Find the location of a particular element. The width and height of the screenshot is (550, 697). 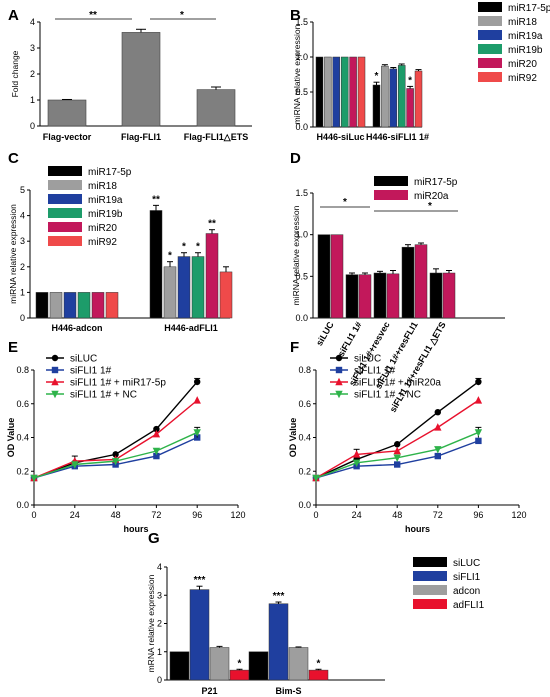

x-tick-label: 0 is located at coordinates (315, 515).